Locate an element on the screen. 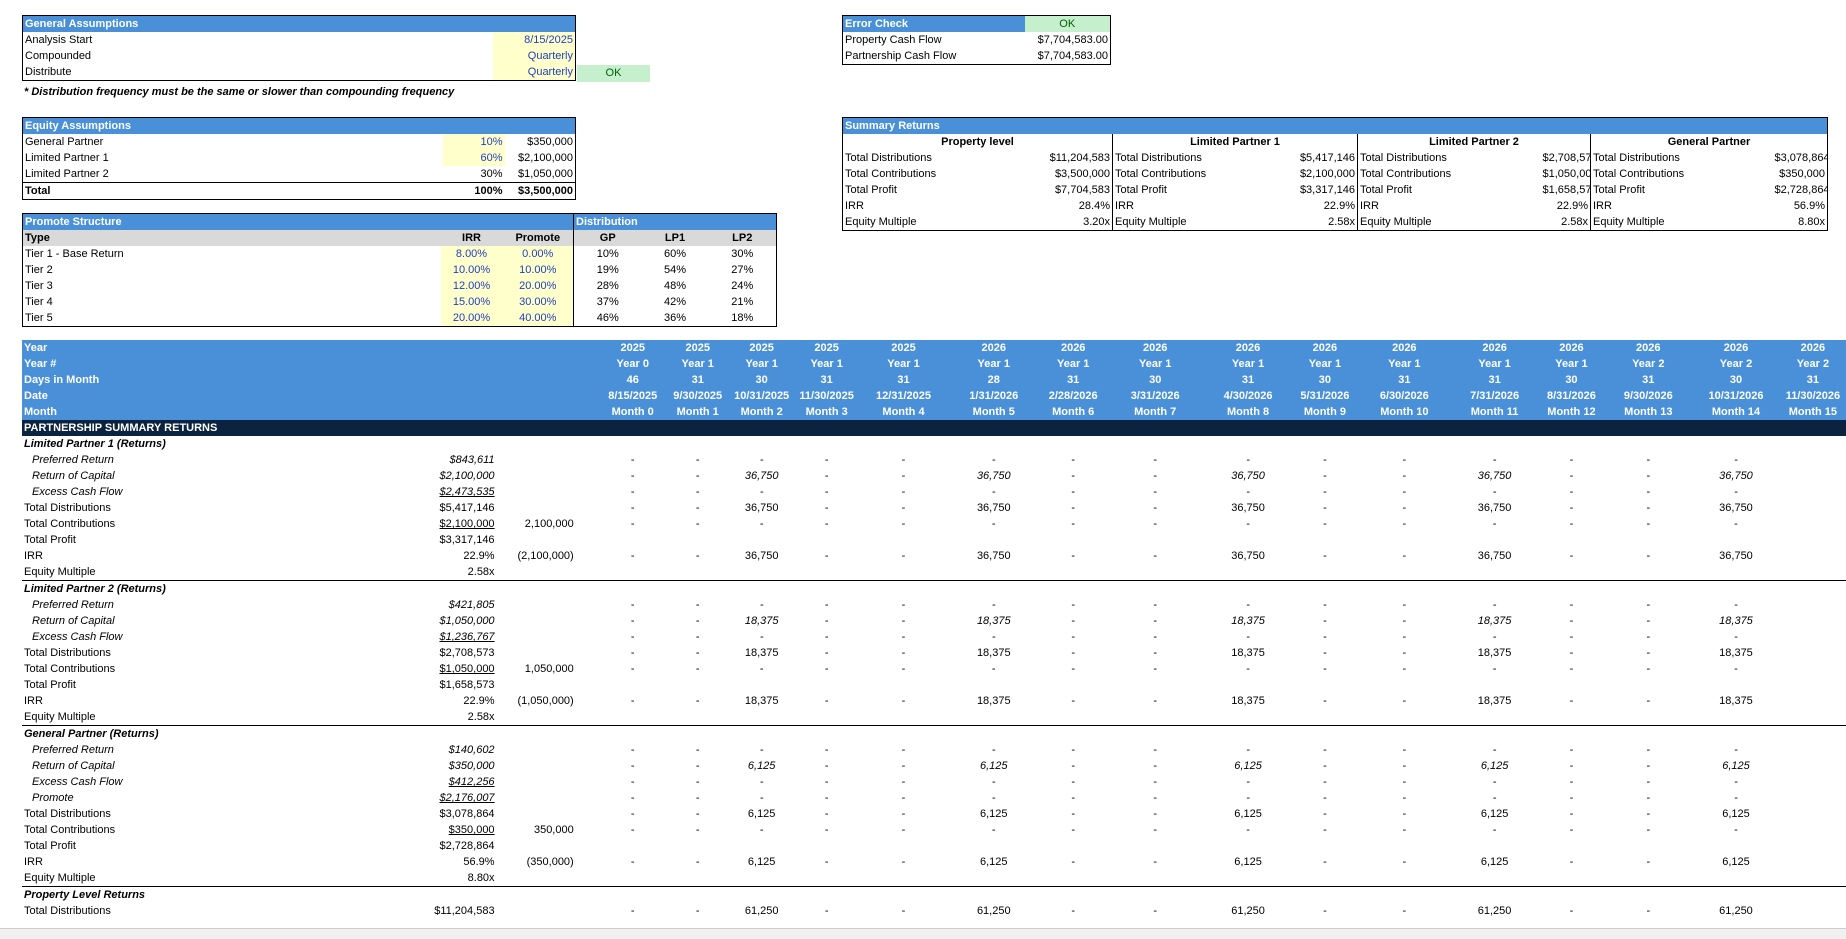  row-label: IRR 56.9% is located at coordinates (259, 862).